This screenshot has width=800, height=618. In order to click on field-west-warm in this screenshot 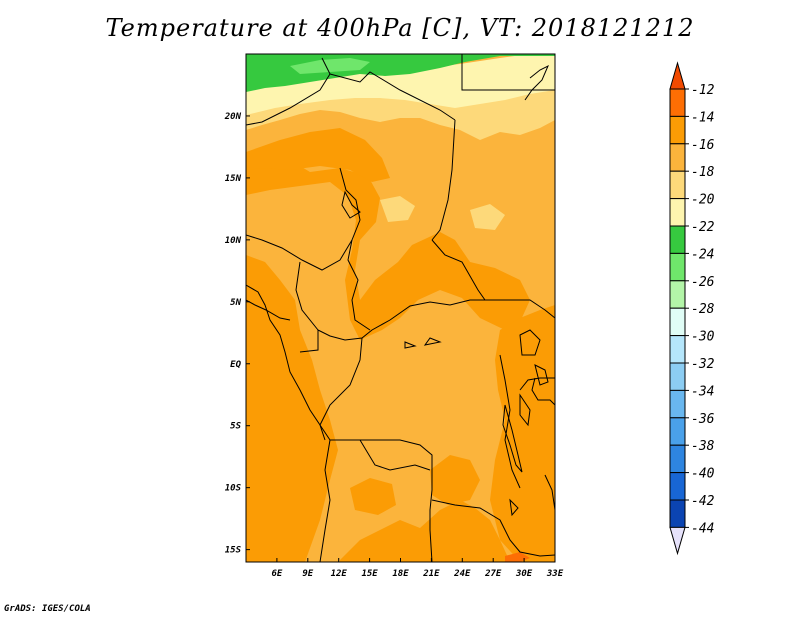, I will do `click(388, 249)`.